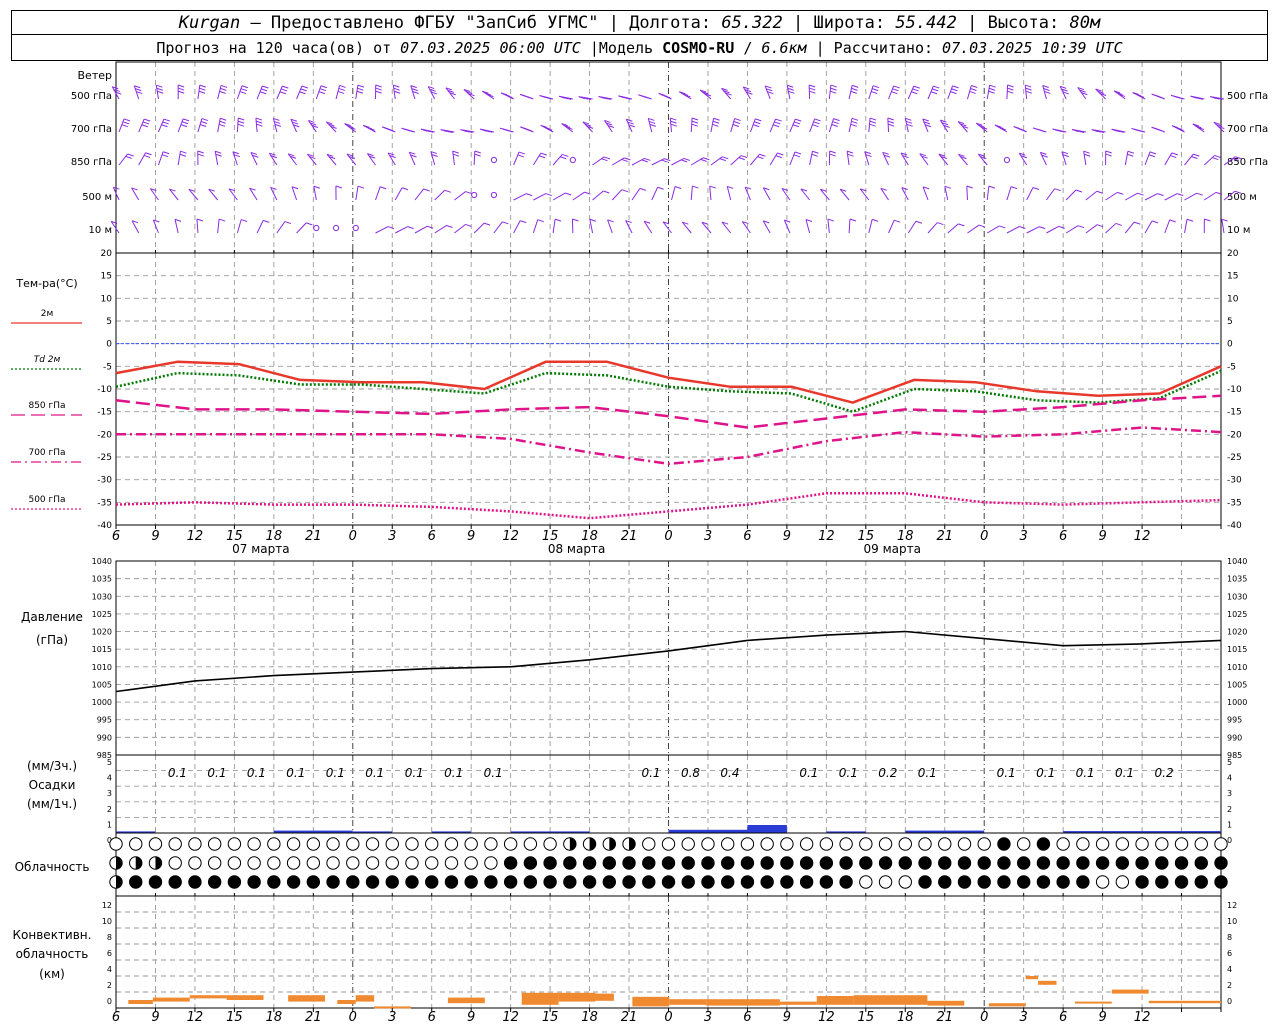  I want to click on wind-title: Ветер, so click(95, 75).